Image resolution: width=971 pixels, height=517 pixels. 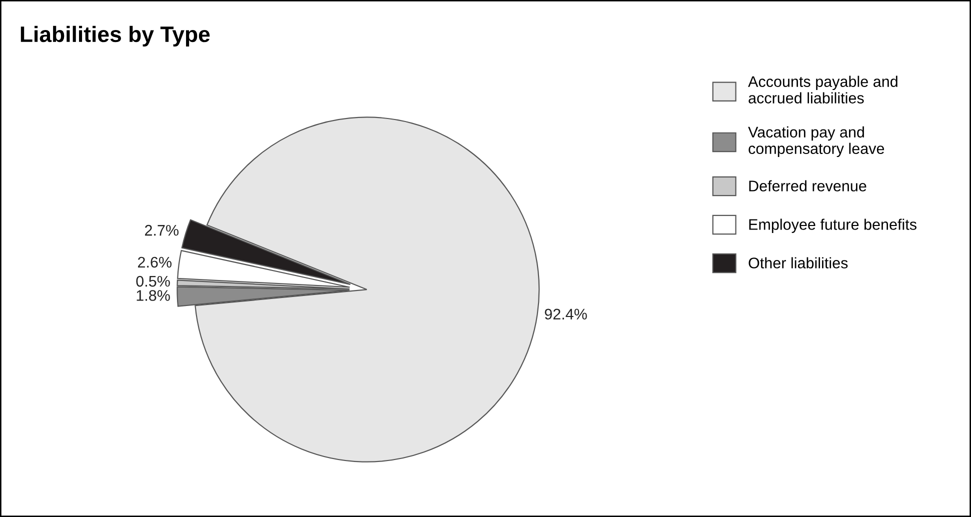 What do you see at coordinates (832, 225) in the screenshot?
I see `legend-label: Employee future benefits` at bounding box center [832, 225].